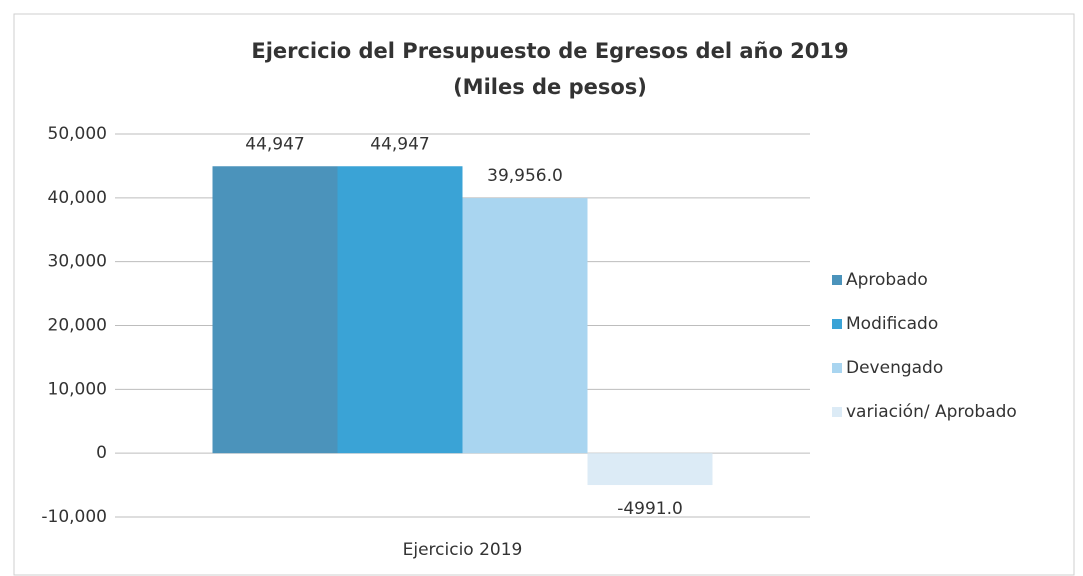 This screenshot has height=576, width=1083. What do you see at coordinates (77, 262) in the screenshot?
I see `y-tick-label: 30,000` at bounding box center [77, 262].